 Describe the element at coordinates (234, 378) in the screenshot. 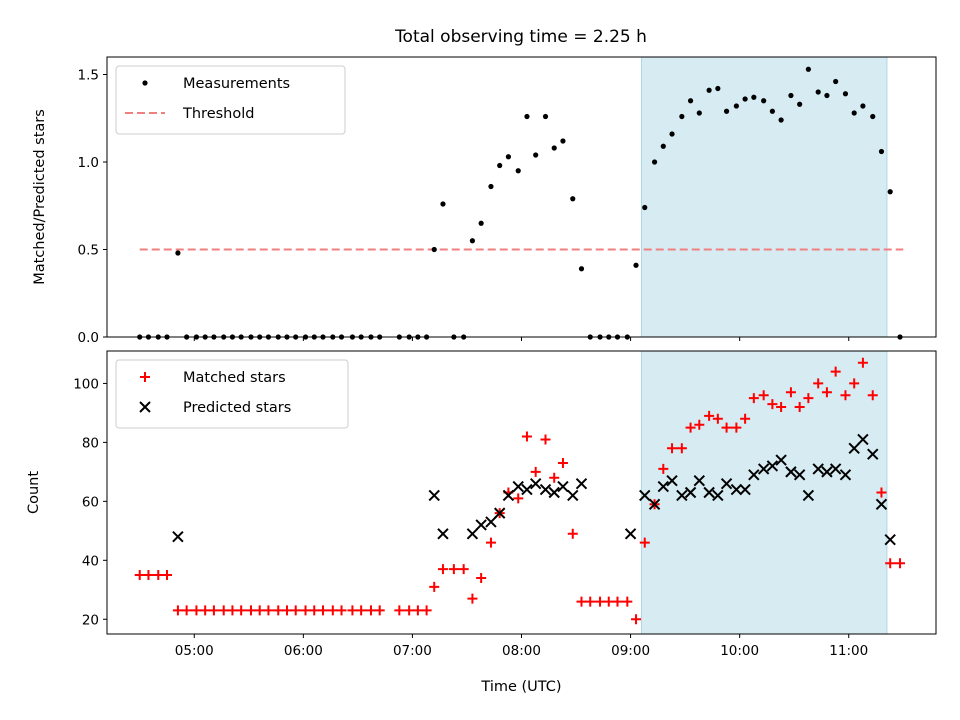

I see `legend-label: Matched stars` at that location.